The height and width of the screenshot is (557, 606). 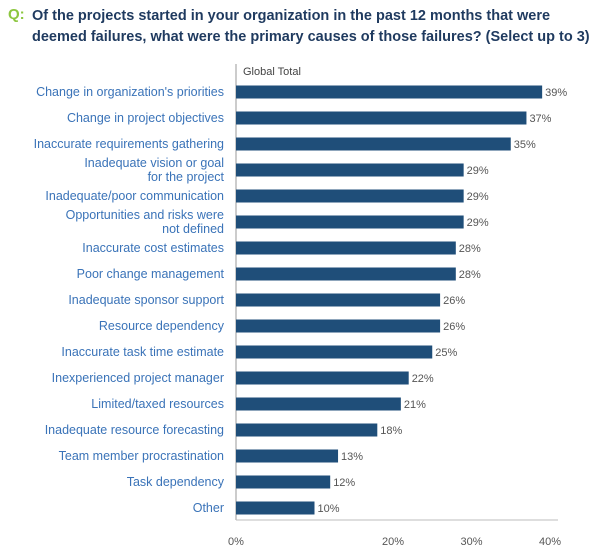 What do you see at coordinates (146, 300) in the screenshot?
I see `category-label: Inadequate sponsor support` at bounding box center [146, 300].